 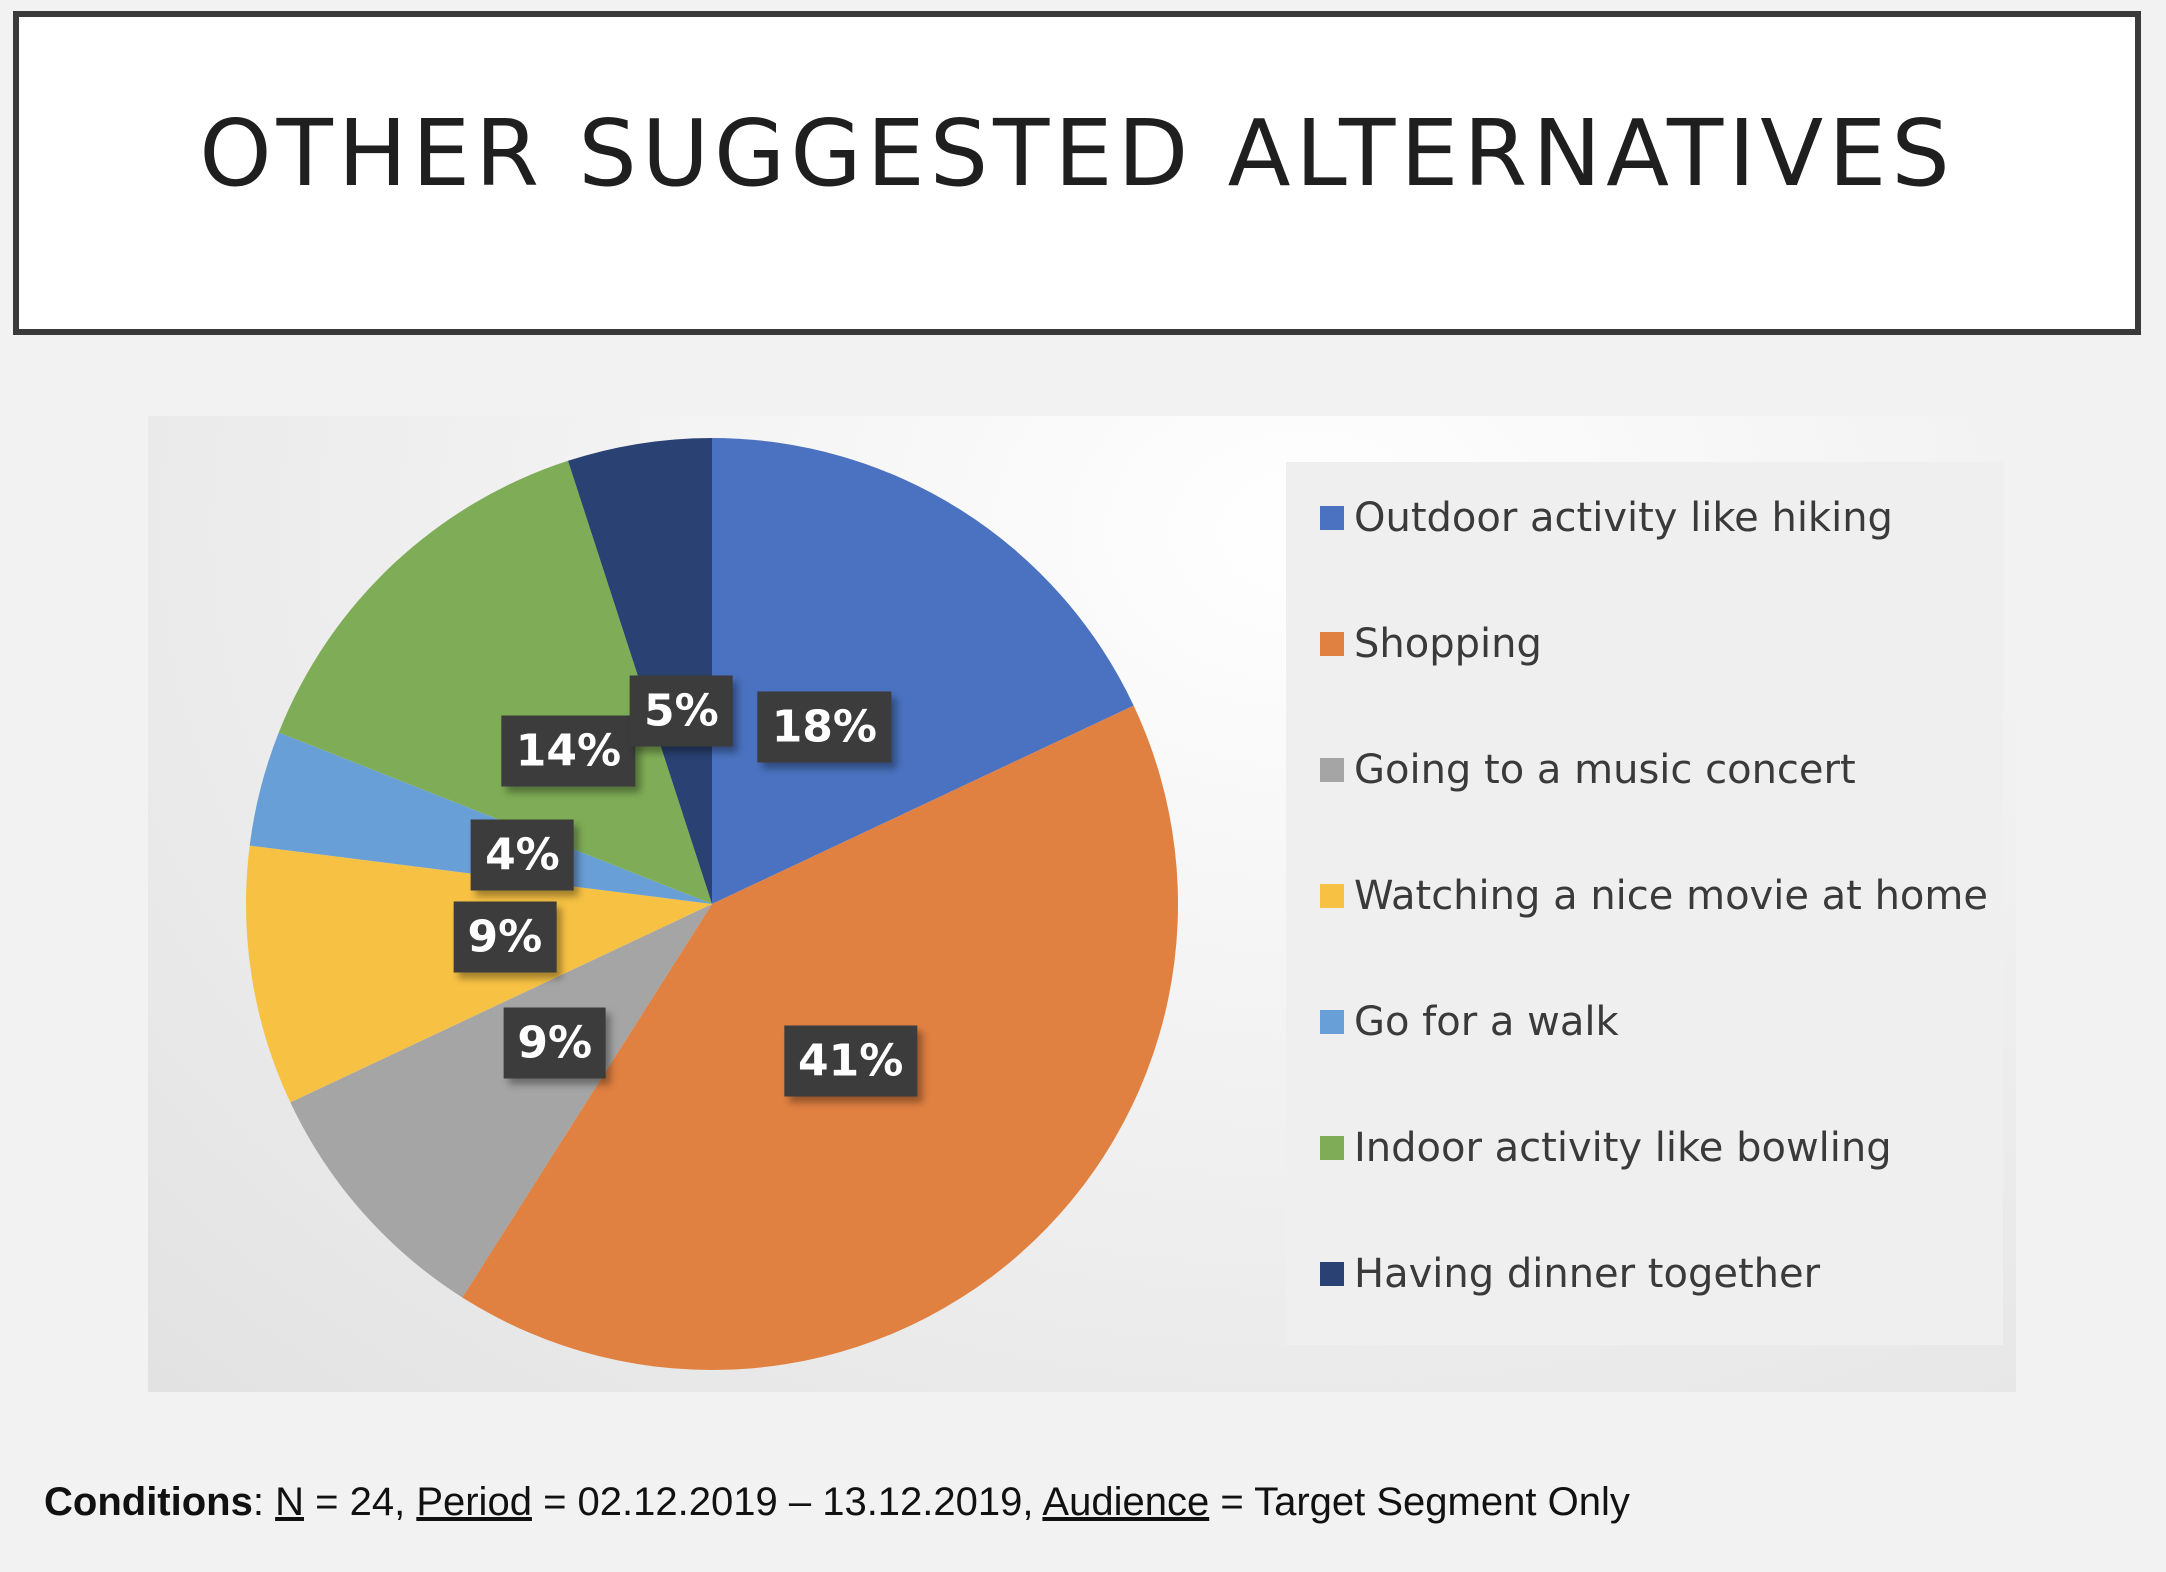 I want to click on page-title: OTHER SUGGESTED ALTERNATIVES, so click(x=1077, y=153).